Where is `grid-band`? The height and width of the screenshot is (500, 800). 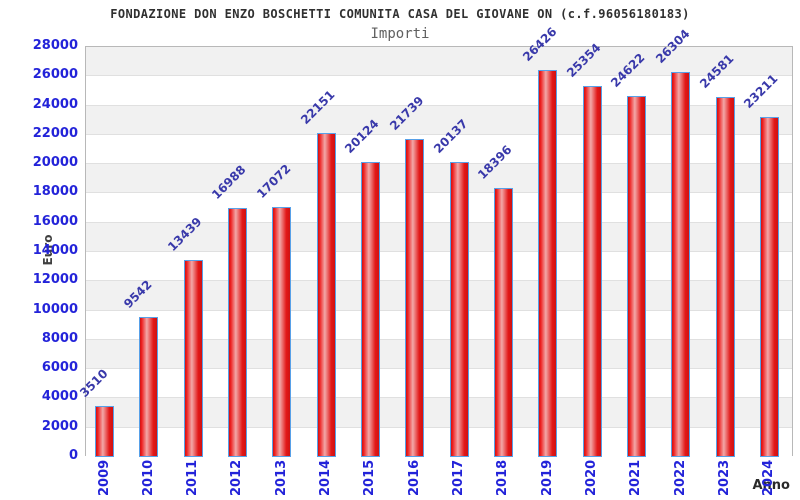 grid-band is located at coordinates (439, 61).